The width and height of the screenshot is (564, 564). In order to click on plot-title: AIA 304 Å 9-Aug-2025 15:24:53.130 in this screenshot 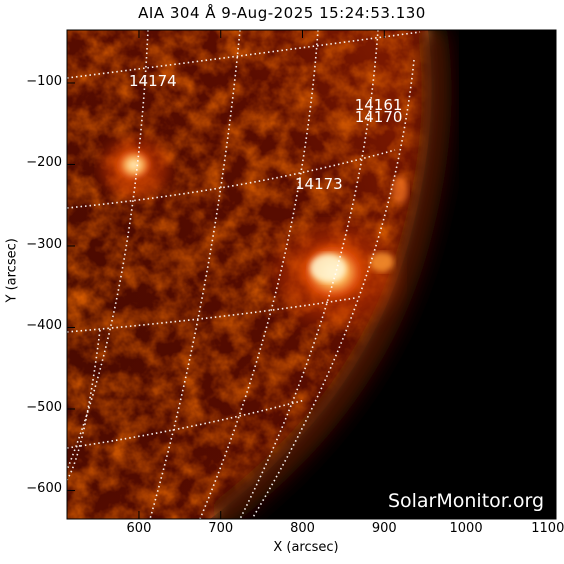, I will do `click(282, 13)`.